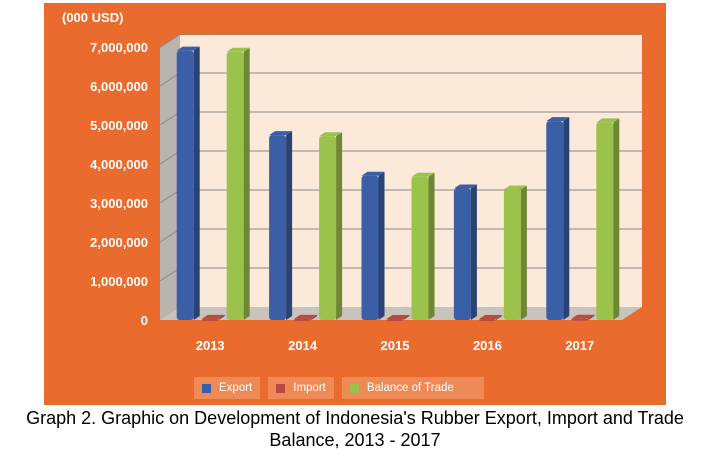 This screenshot has width=710, height=460. What do you see at coordinates (309, 388) in the screenshot?
I see `legend-label-import: Import` at bounding box center [309, 388].